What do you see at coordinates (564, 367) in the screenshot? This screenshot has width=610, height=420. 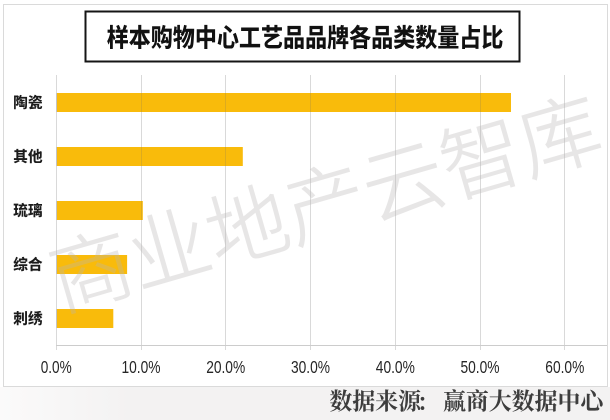 I see `svg-text: 60.0%` at bounding box center [564, 367].